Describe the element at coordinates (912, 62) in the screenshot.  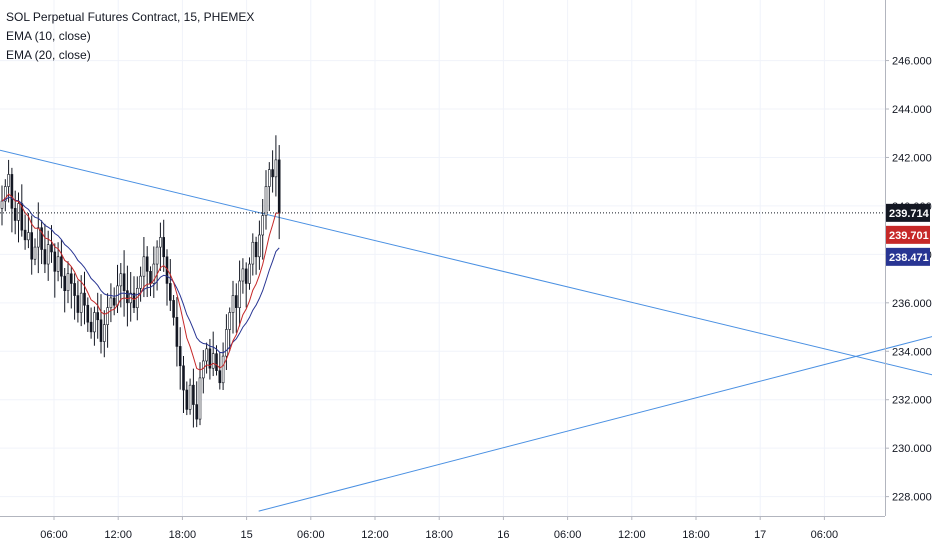
I see `y-tick-label: 246.000` at that location.